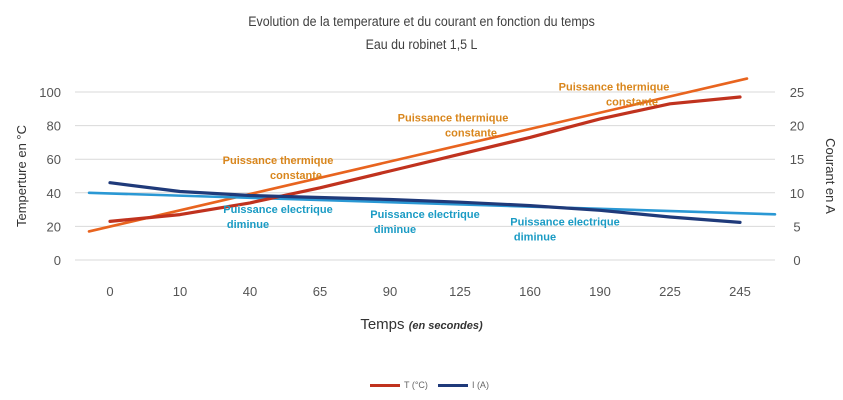 The height and width of the screenshot is (400, 843). I want to click on annotation-1: Puissance thermique constante, so click(453, 125).